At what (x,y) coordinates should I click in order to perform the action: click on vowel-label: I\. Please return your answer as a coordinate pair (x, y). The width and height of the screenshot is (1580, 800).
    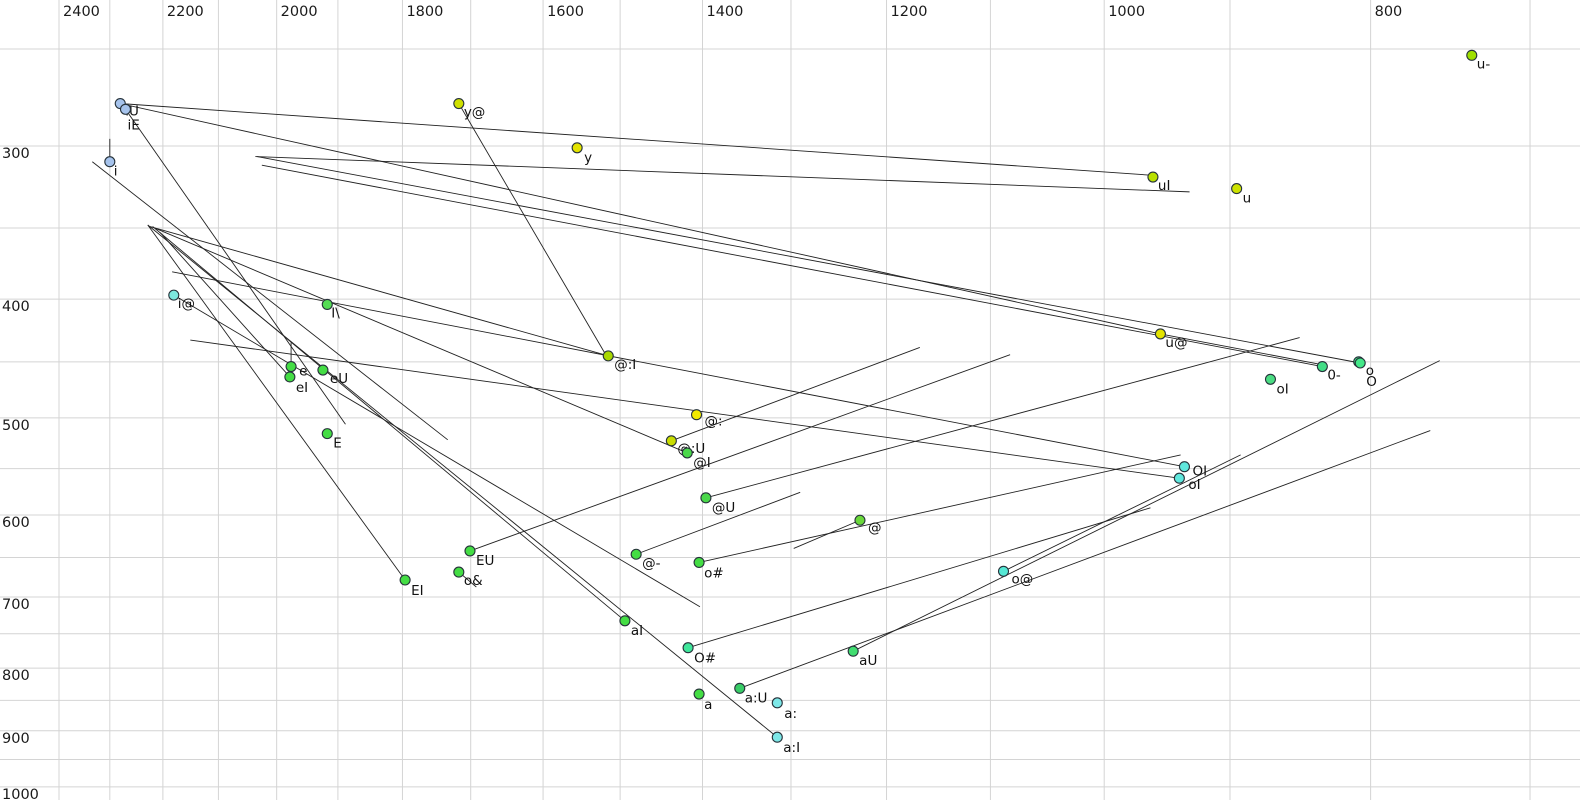
    Looking at the image, I should click on (335, 313).